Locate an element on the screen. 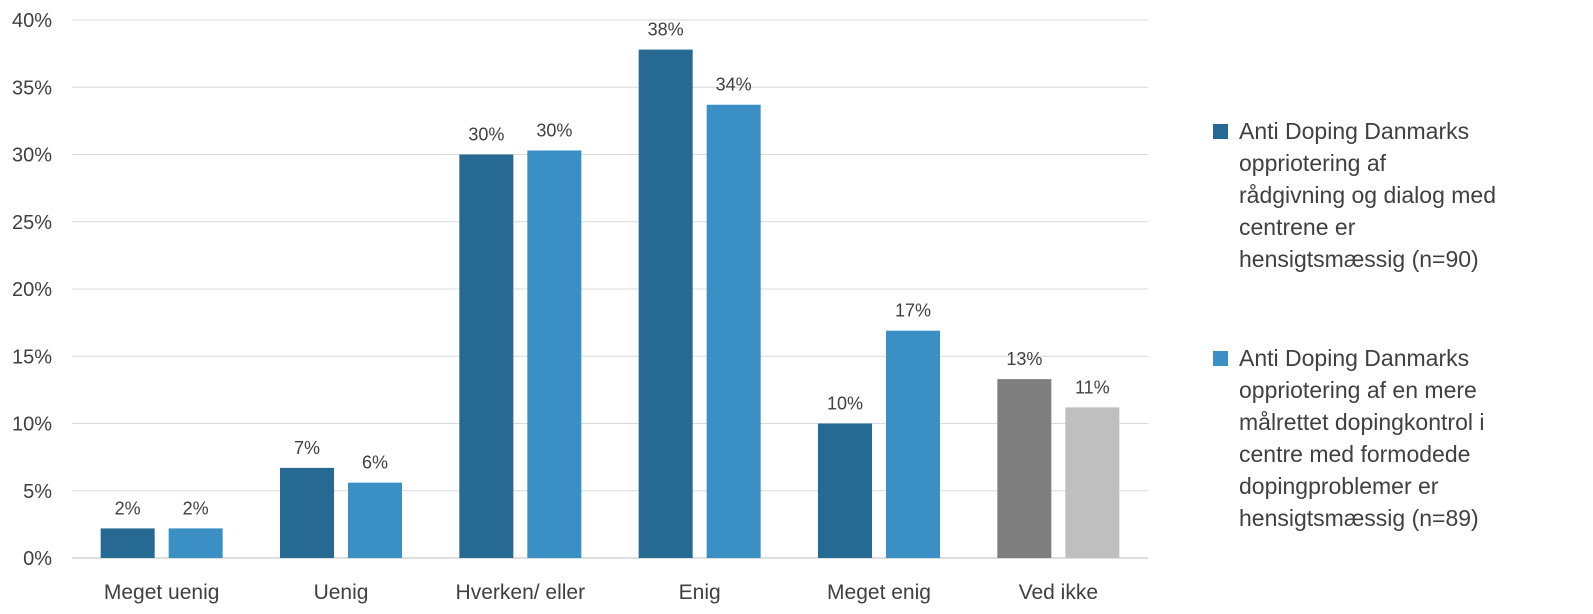 The width and height of the screenshot is (1593, 614). y-tick-label: 15% is located at coordinates (32, 357).